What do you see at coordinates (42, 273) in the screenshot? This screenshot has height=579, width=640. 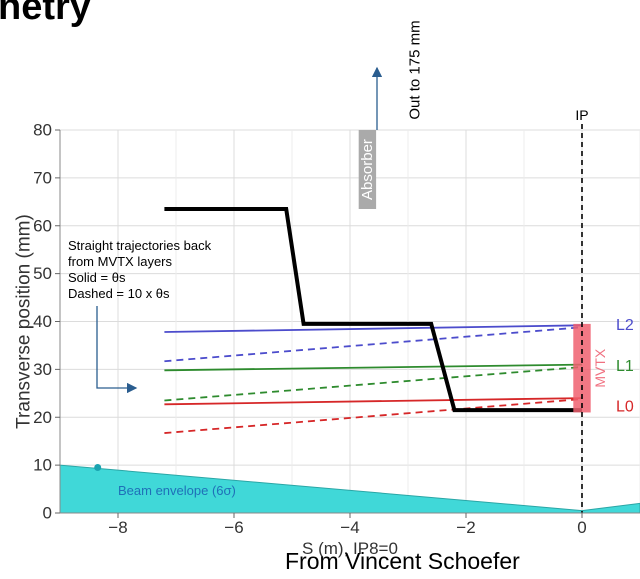 I see `y-tick-label: 50` at bounding box center [42, 273].